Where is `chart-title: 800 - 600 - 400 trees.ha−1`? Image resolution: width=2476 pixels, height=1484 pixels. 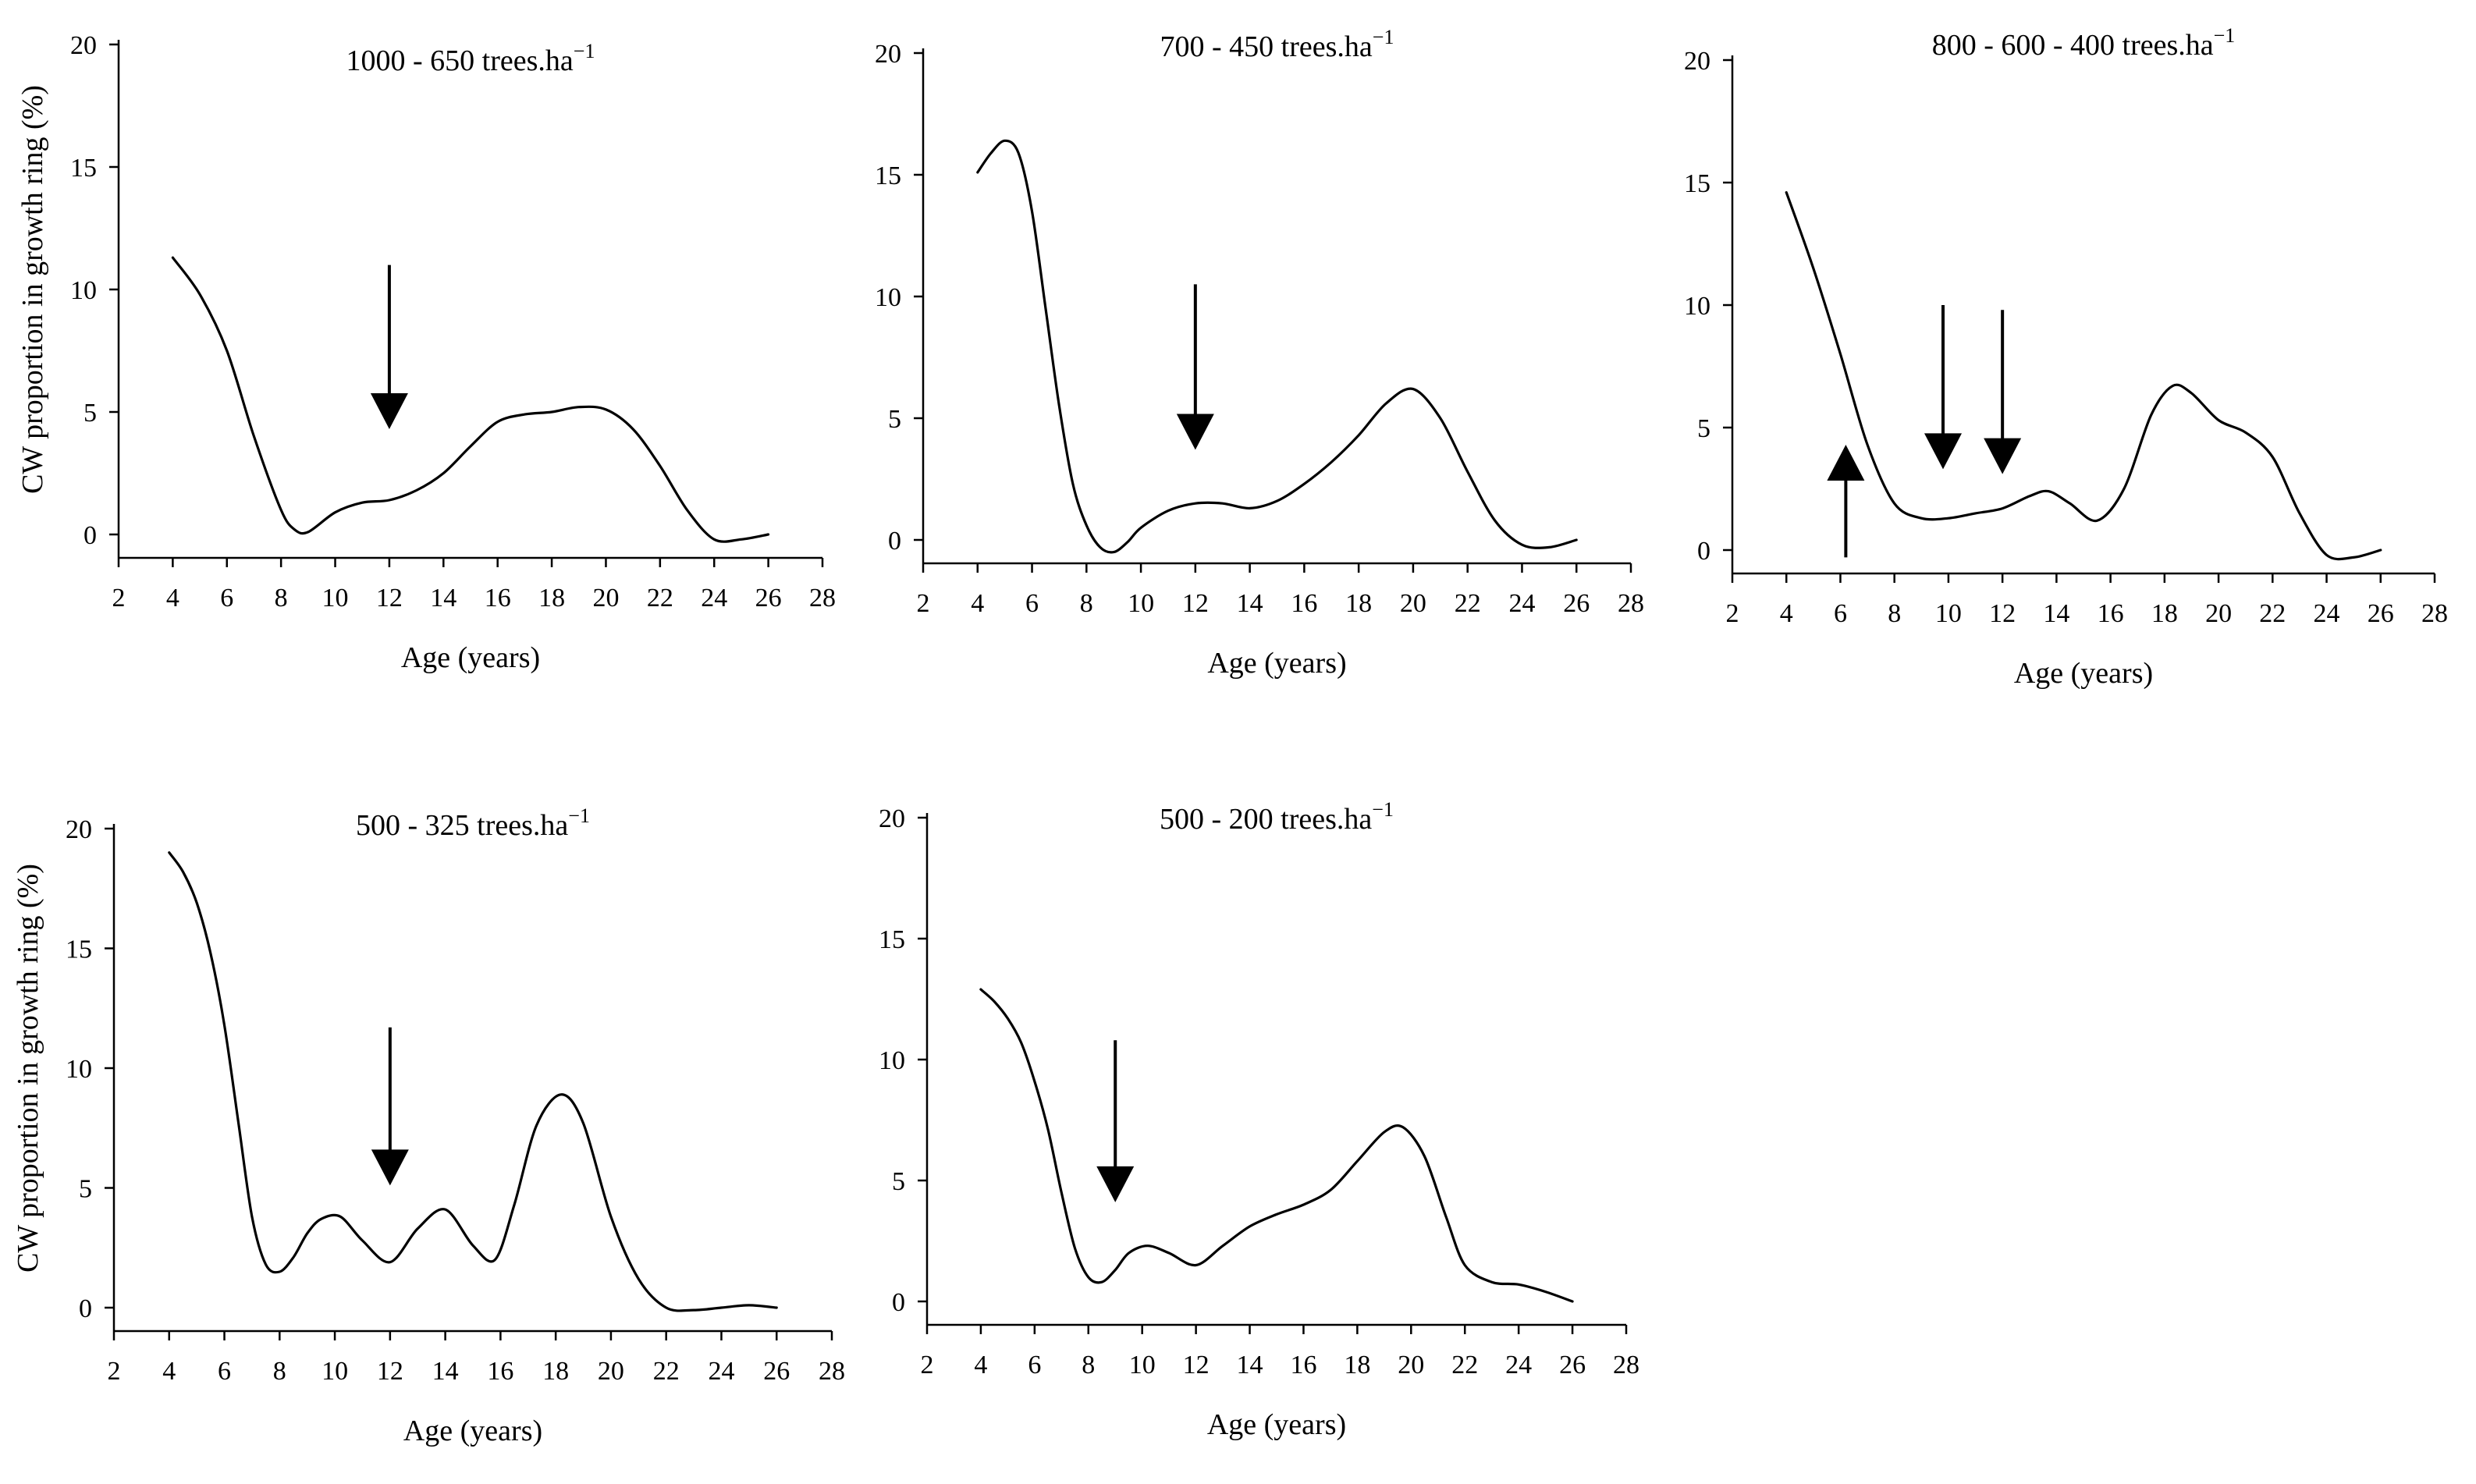 chart-title: 800 - 600 - 400 trees.ha−1 is located at coordinates (2084, 43).